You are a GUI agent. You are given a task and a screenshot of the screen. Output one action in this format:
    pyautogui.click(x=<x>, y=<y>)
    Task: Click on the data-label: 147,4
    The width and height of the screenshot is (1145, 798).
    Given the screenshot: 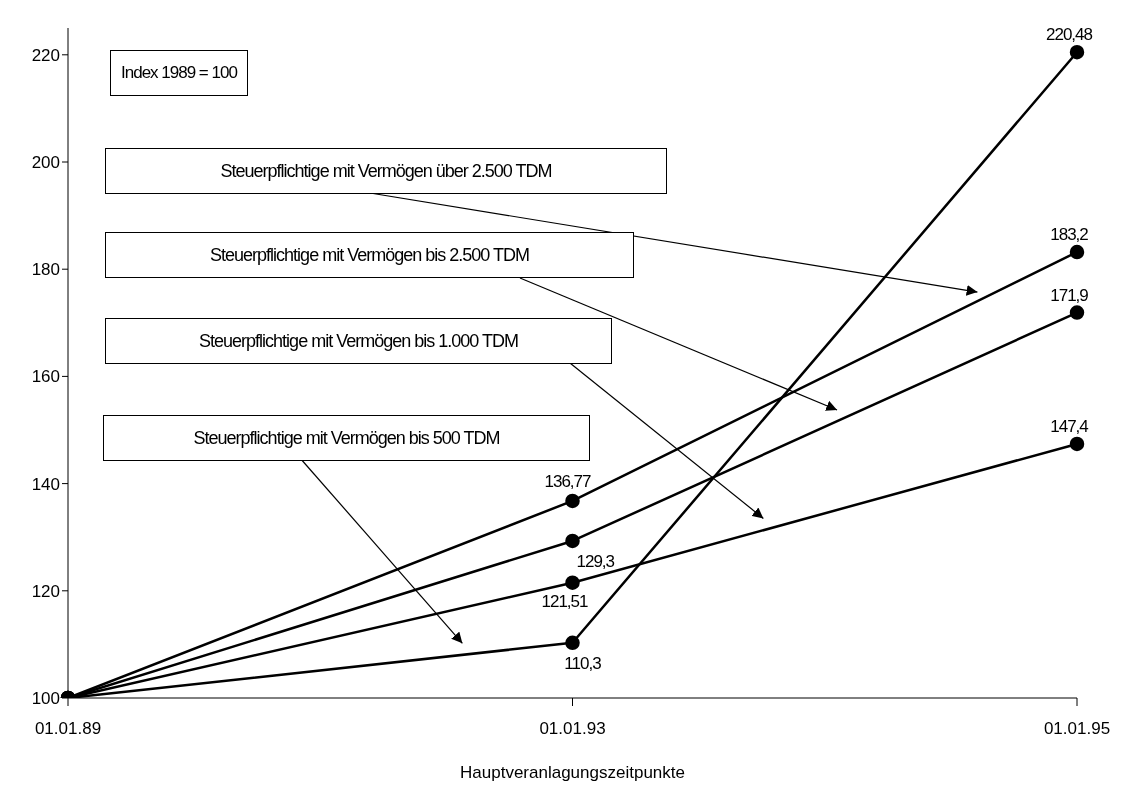 What is the action you would take?
    pyautogui.click(x=1069, y=426)
    